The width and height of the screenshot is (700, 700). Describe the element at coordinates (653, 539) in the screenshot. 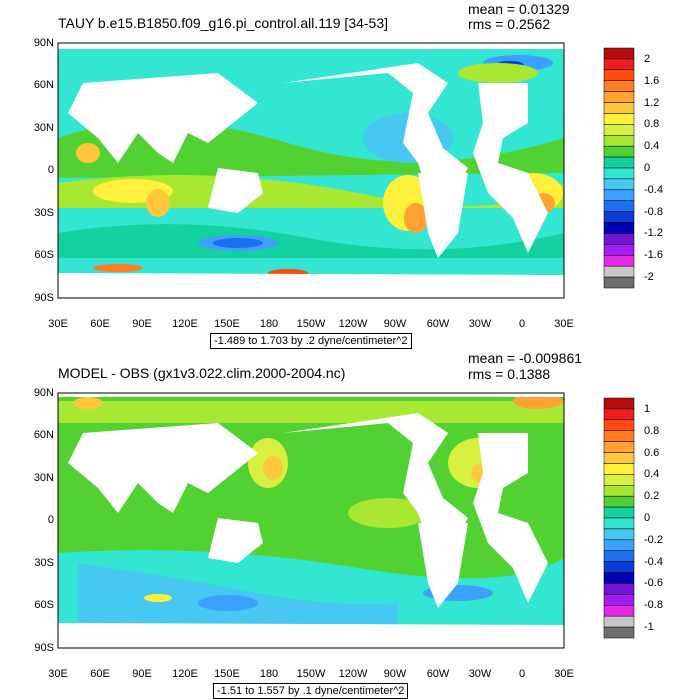

I see `colorbar-label: -0.2` at that location.